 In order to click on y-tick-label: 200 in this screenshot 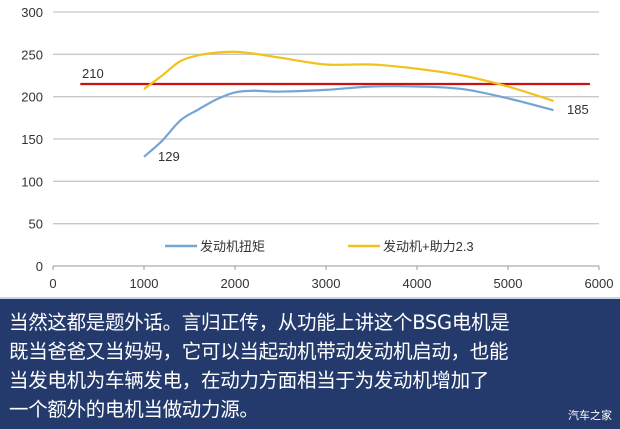, I will do `click(32, 97)`.